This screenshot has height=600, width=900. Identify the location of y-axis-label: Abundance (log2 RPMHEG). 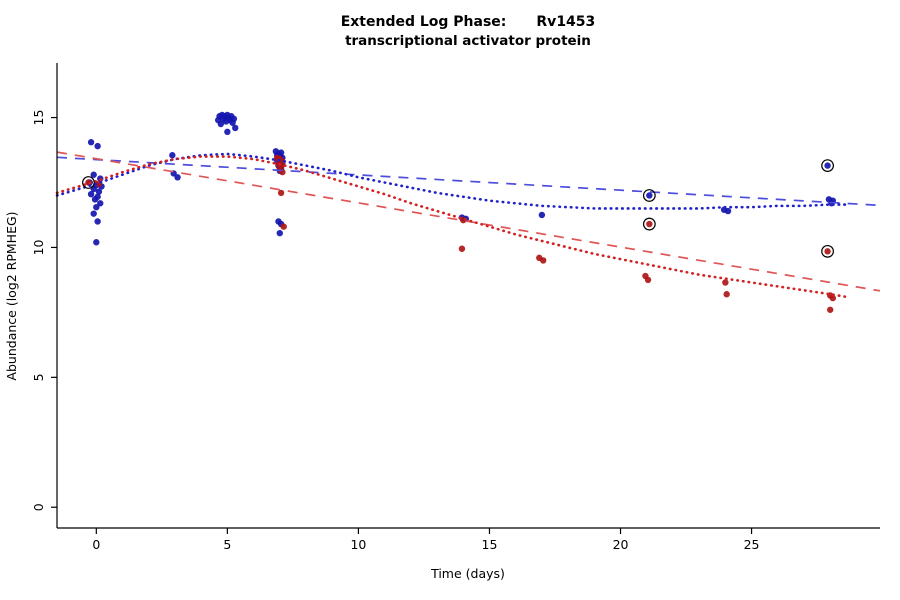
(11, 295).